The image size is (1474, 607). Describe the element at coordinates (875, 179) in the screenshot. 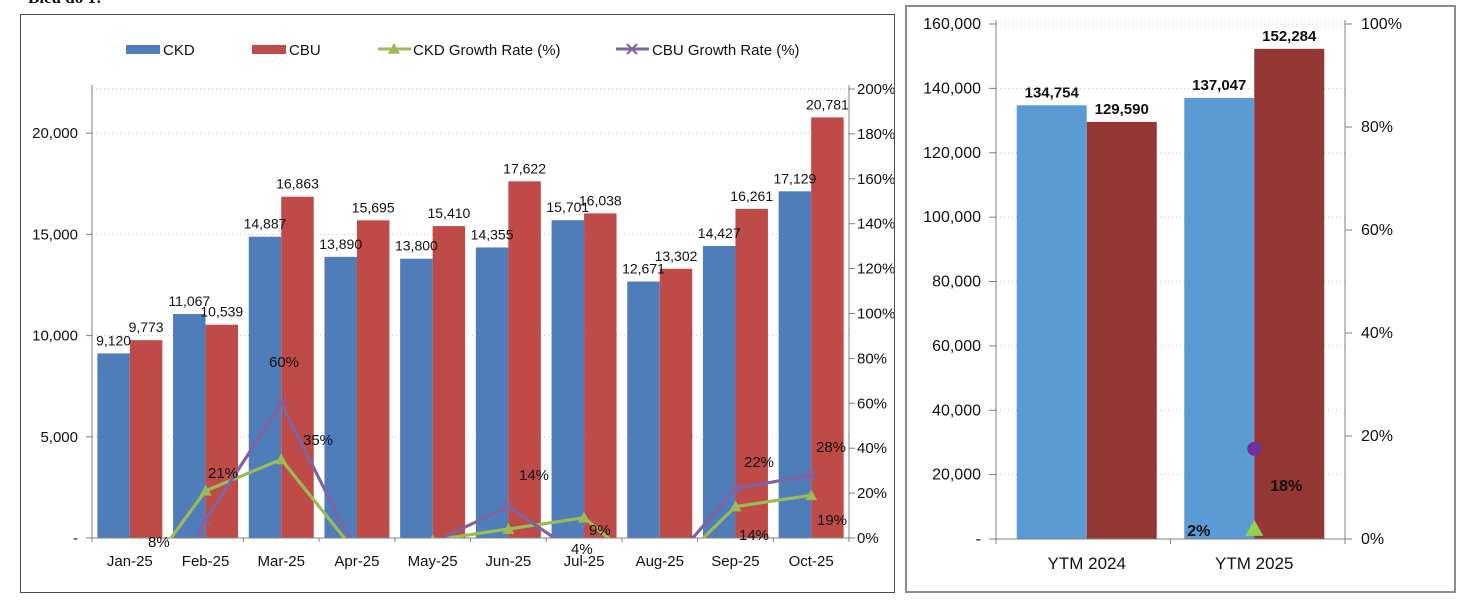

I see `y-right-tick-label: 160%` at that location.